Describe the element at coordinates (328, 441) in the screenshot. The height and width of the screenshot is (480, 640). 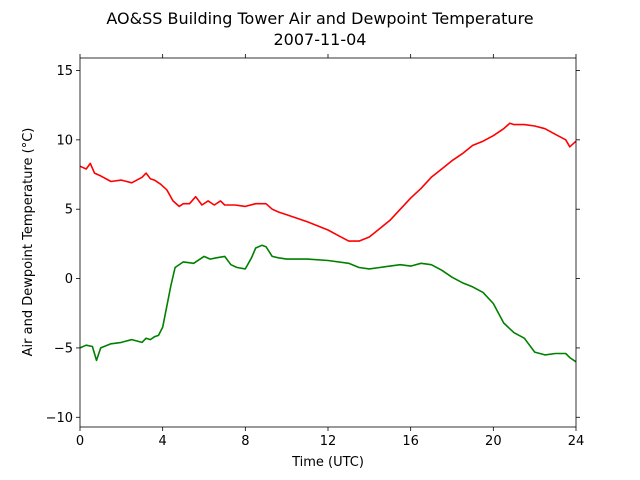
I see `x-tick-label-3: 12` at that location.